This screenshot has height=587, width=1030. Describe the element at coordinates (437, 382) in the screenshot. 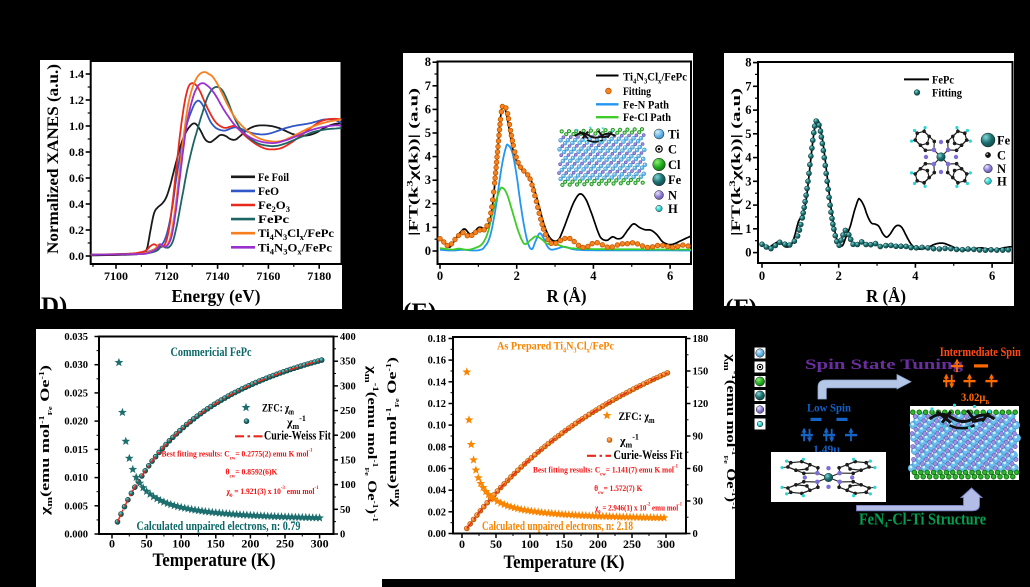

I see `svg-text: 0.14` at that location.